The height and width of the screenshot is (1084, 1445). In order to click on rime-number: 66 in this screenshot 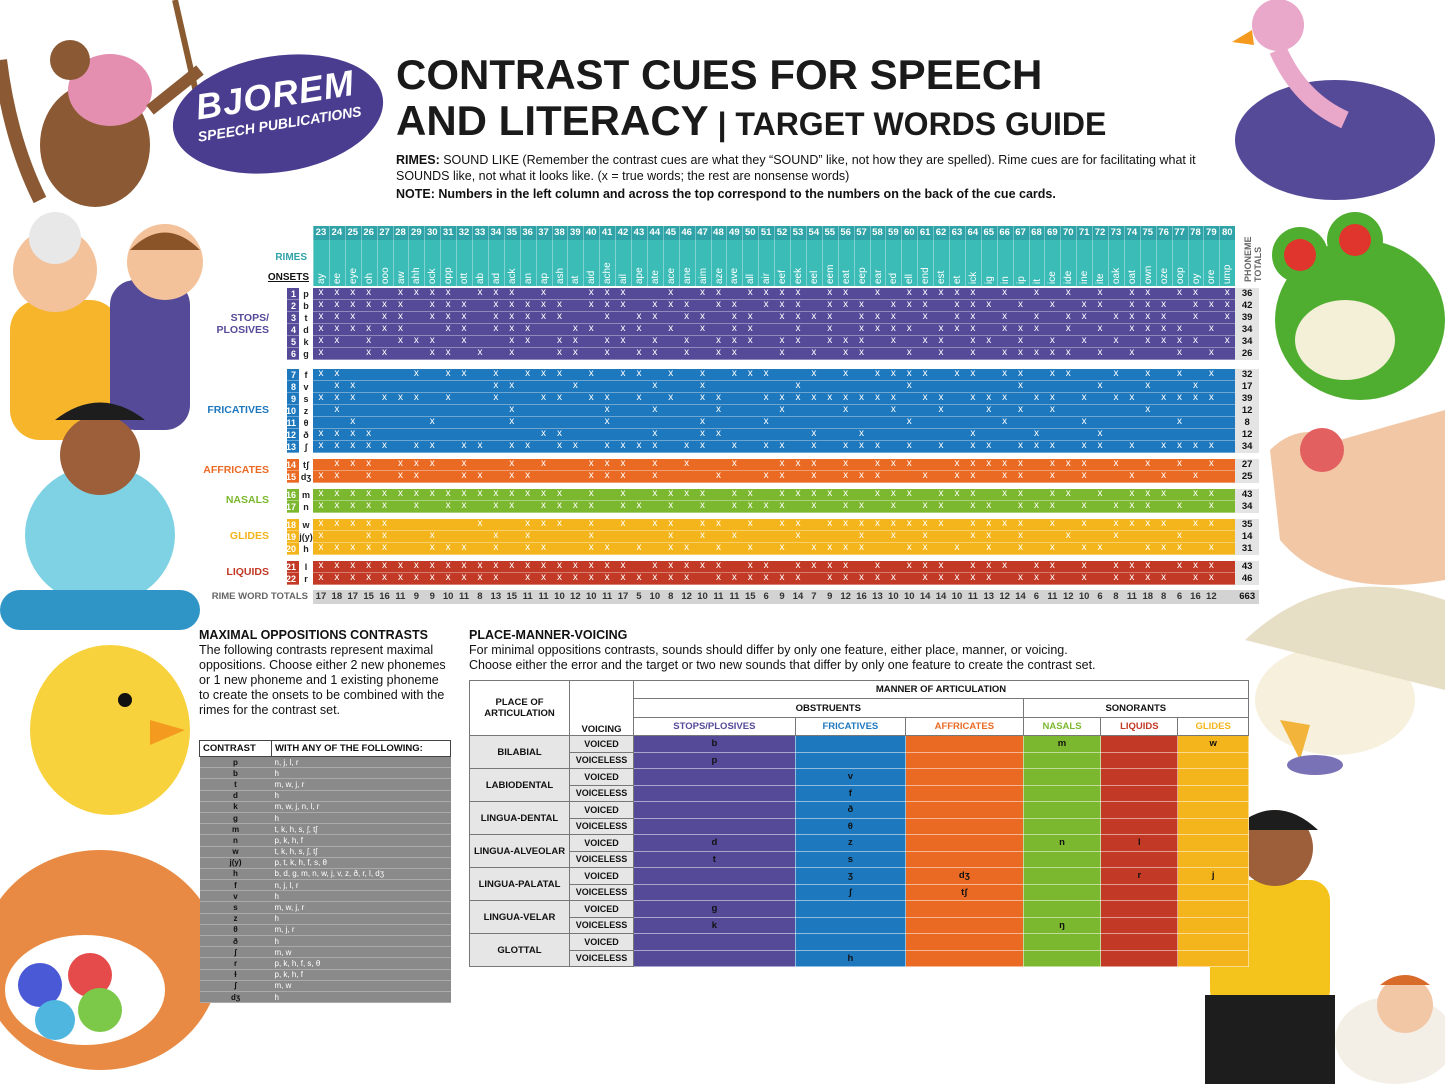, I will do `click(1004, 232)`.